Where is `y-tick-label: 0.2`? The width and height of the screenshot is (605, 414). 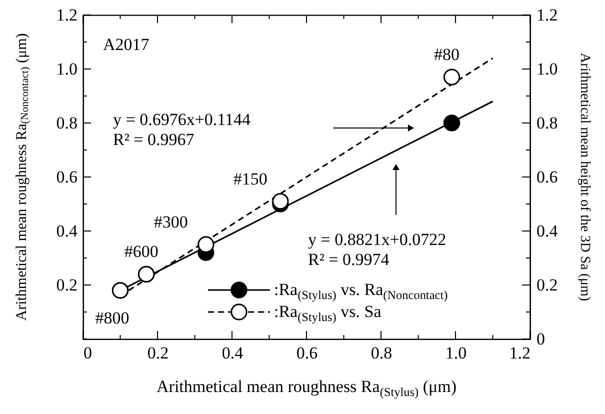 y-tick-label: 0.2 is located at coordinates (67, 285).